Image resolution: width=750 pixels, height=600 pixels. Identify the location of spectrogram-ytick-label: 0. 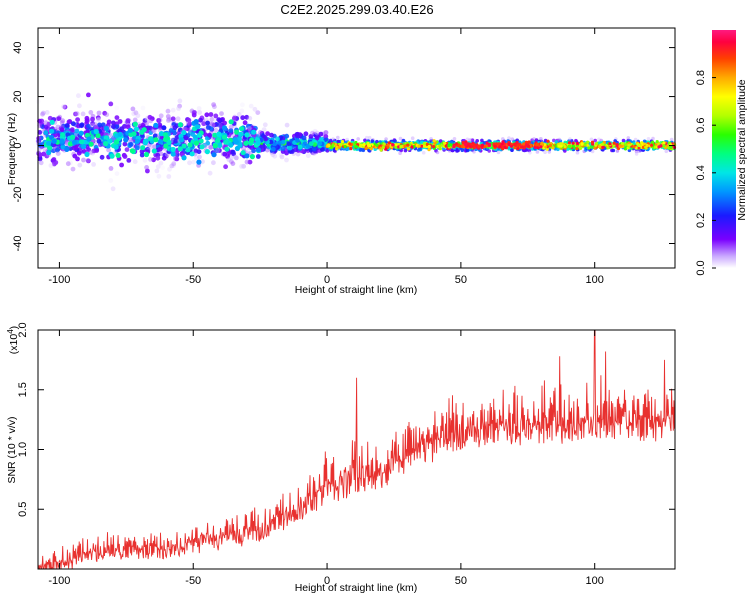
(18, 145).